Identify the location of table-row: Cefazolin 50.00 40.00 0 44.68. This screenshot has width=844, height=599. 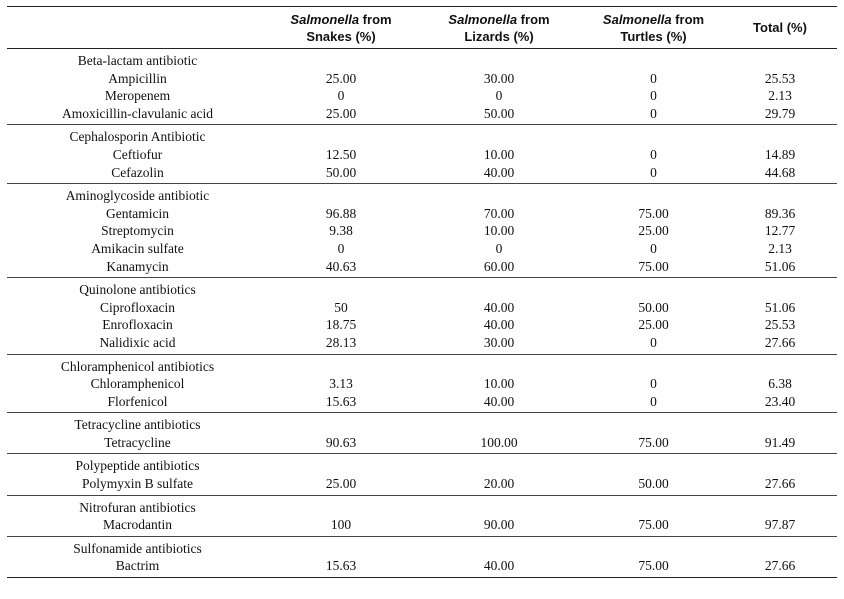
(422, 174).